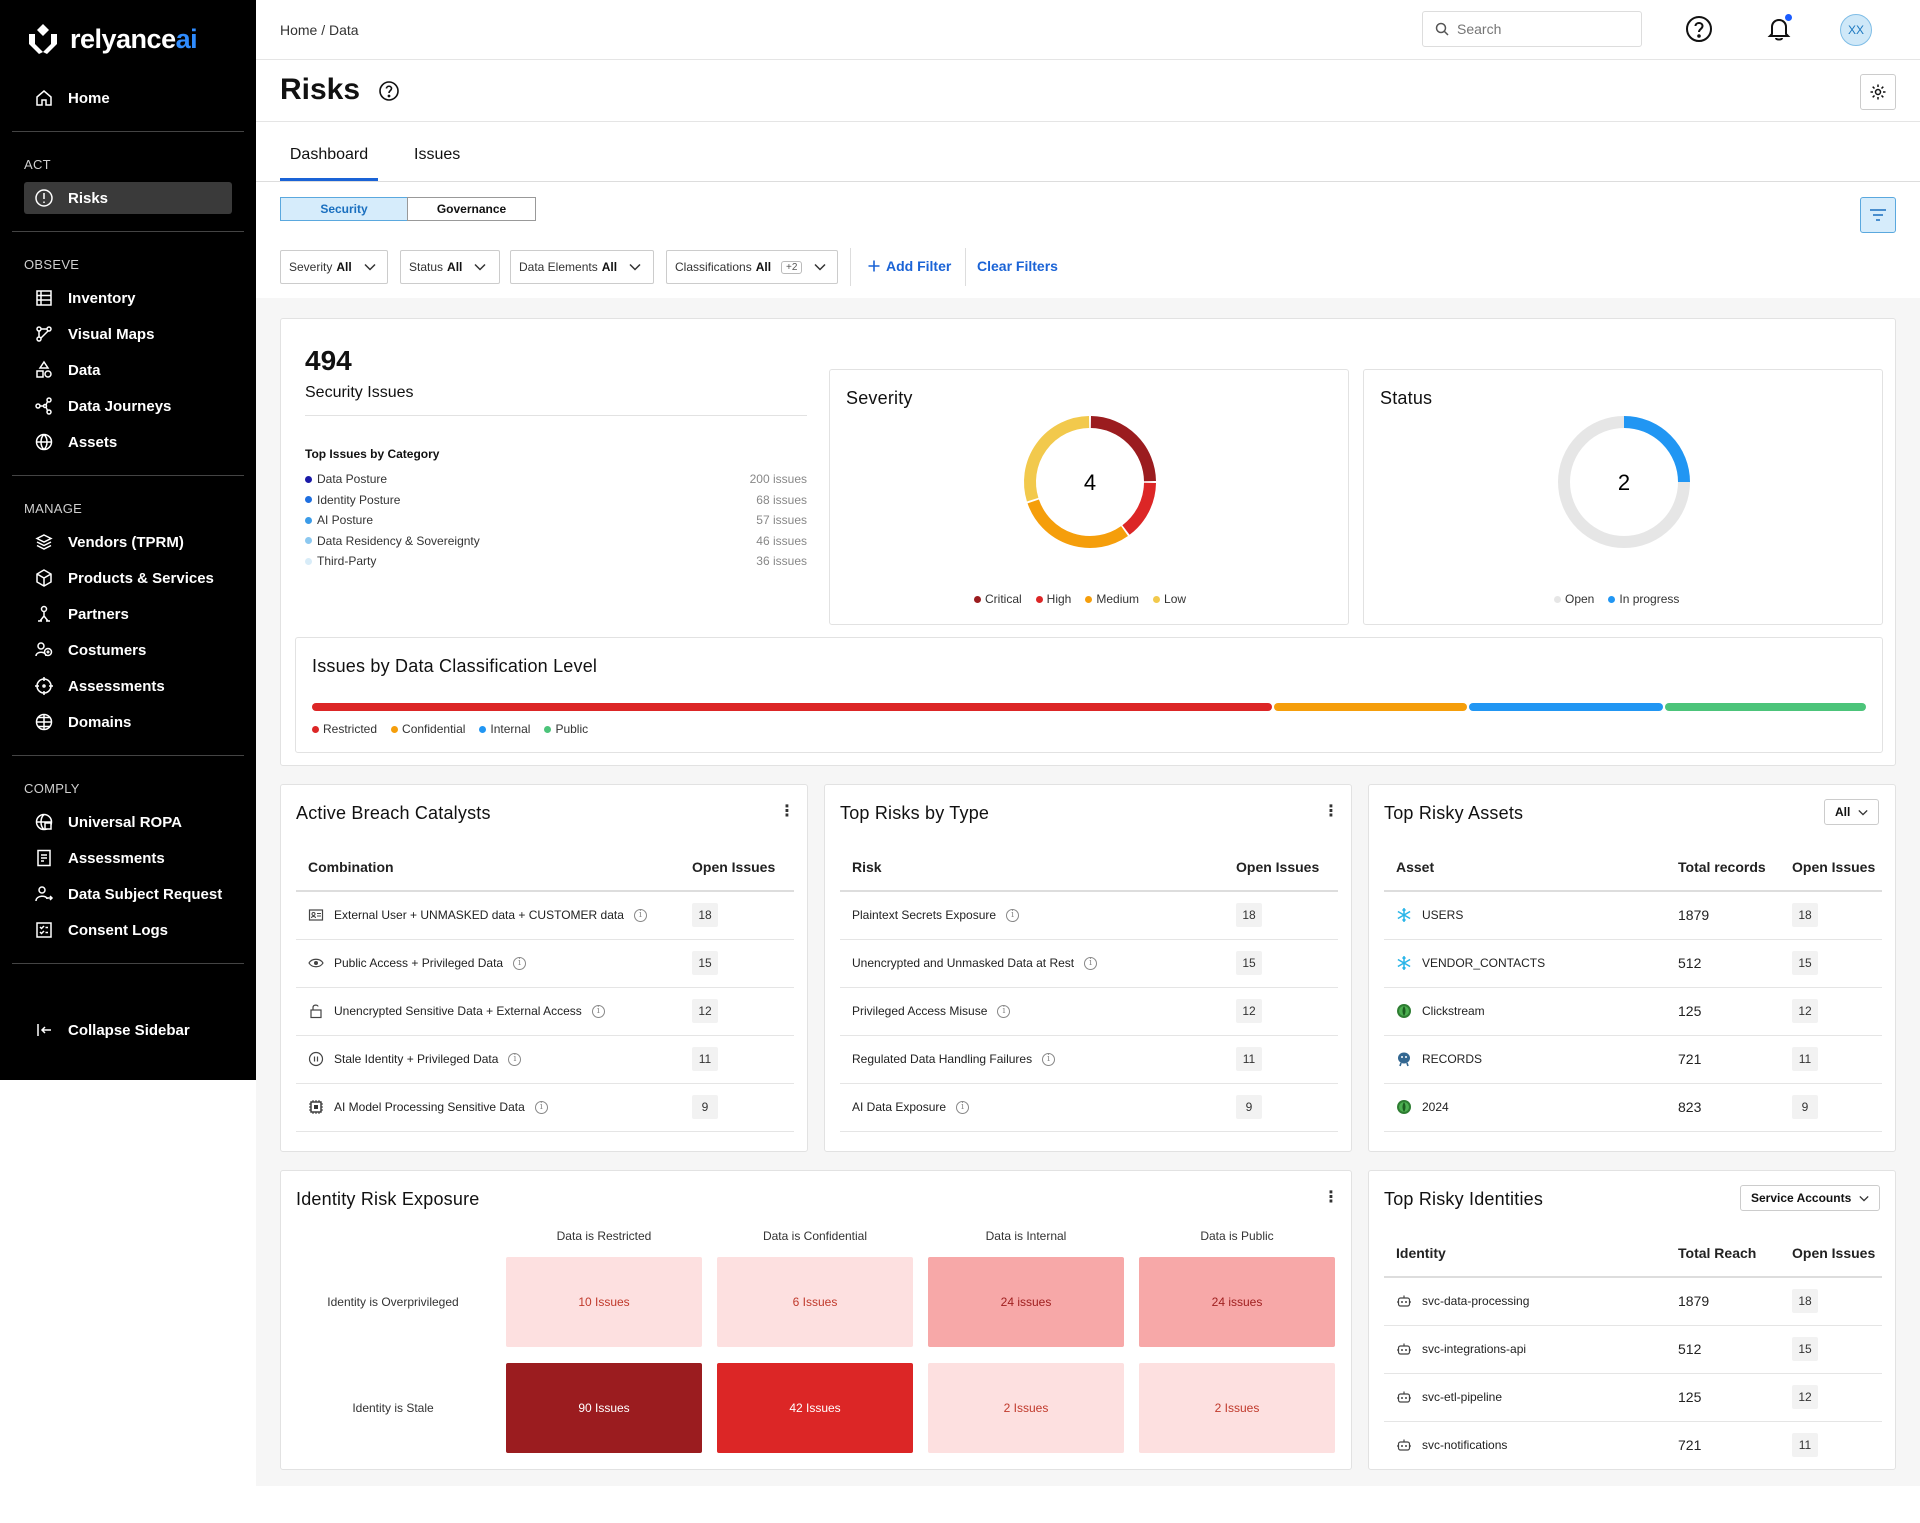  What do you see at coordinates (1566, 707) in the screenshot?
I see `bar-segment-internal` at bounding box center [1566, 707].